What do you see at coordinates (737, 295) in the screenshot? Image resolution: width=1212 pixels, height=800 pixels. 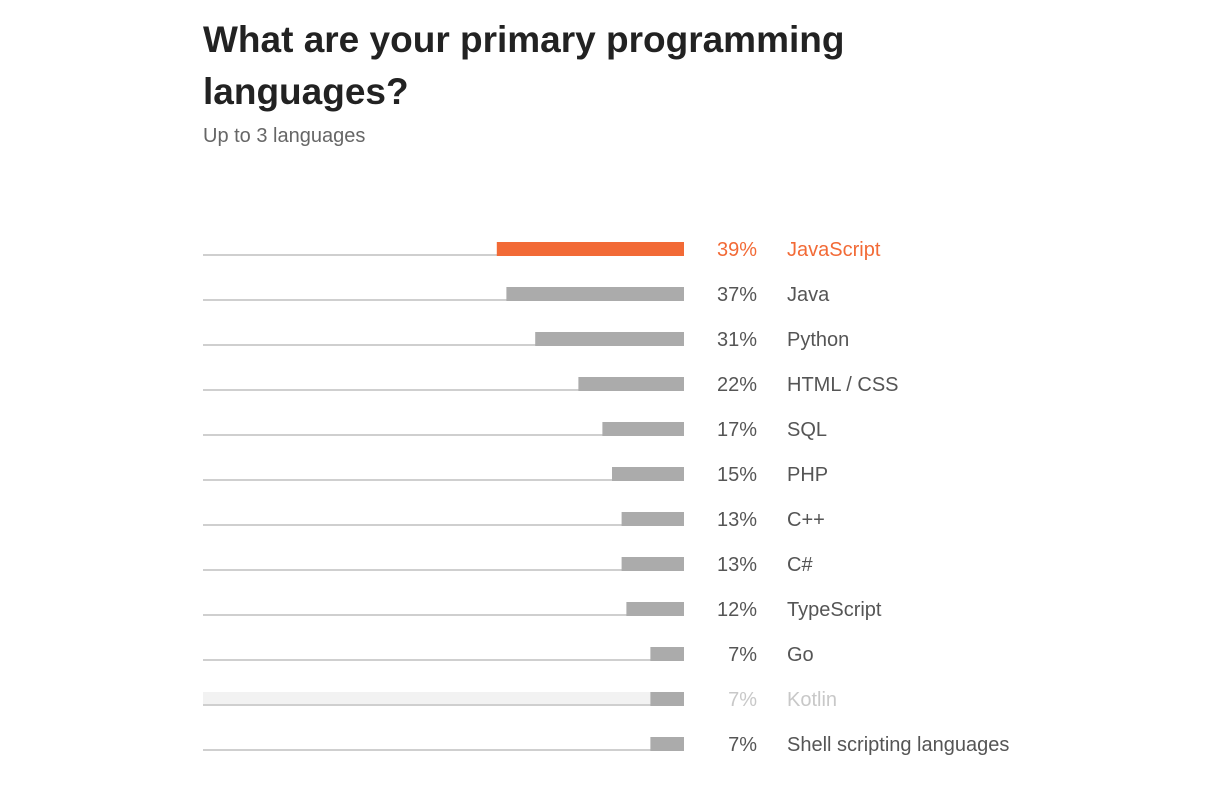 I see `value-label-java: 37%` at bounding box center [737, 295].